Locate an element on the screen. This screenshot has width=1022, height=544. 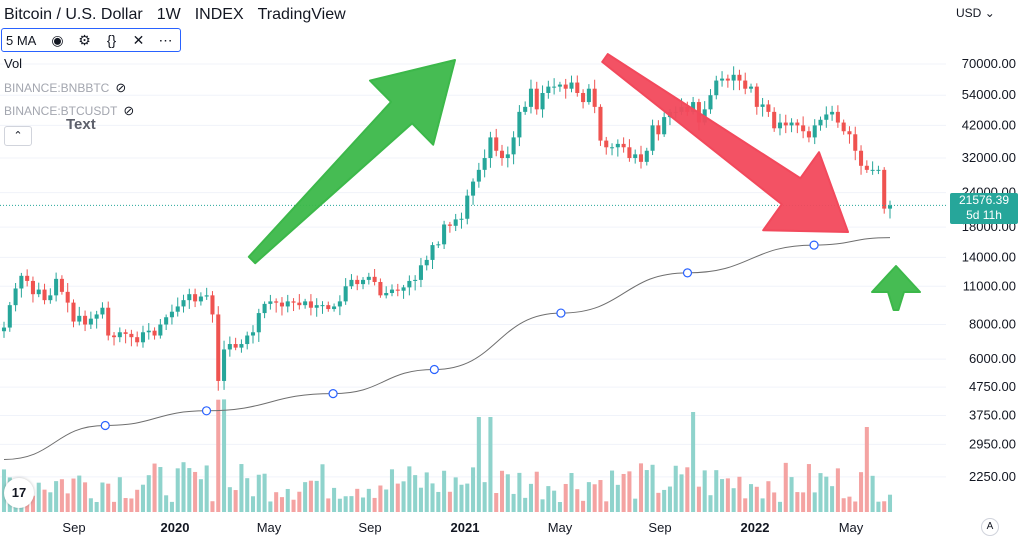
green-arrow-small-icon is located at coordinates (896, 288).